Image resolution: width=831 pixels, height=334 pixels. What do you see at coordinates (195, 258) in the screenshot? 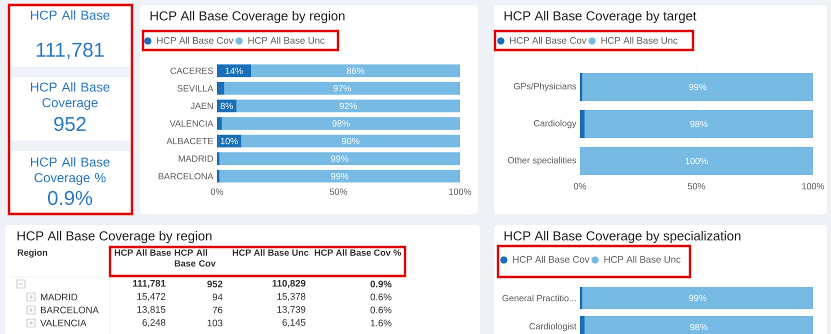
I see `text: HCP All Base Cov` at bounding box center [195, 258].